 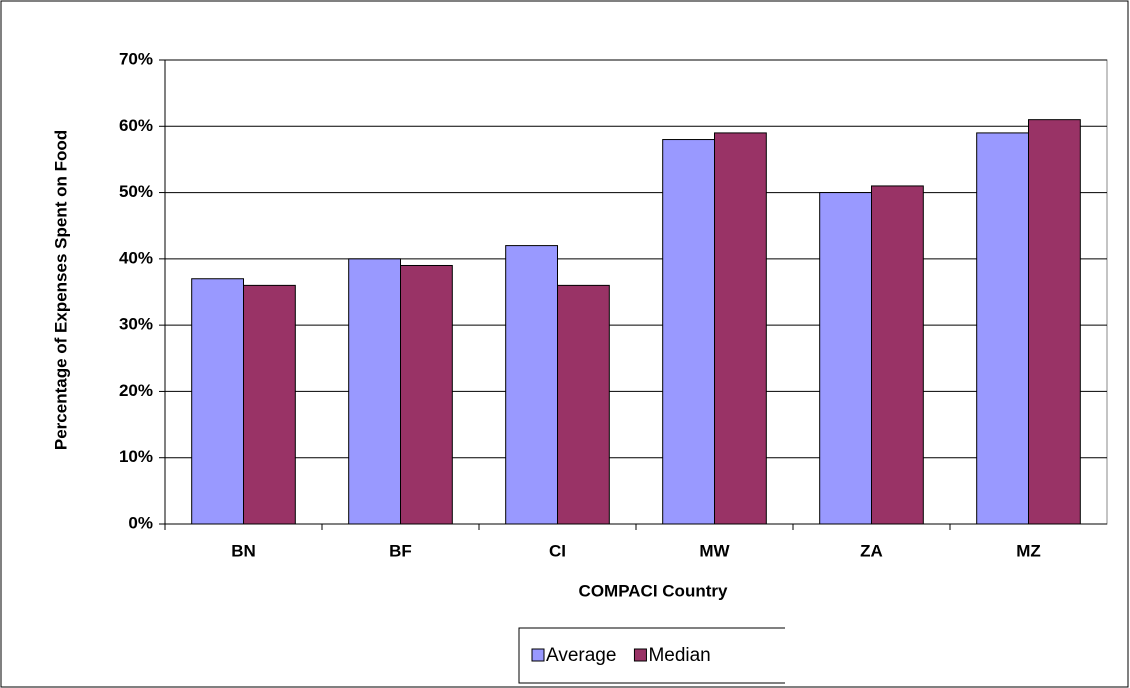 I want to click on y-tick-label: 20%, so click(x=136, y=390).